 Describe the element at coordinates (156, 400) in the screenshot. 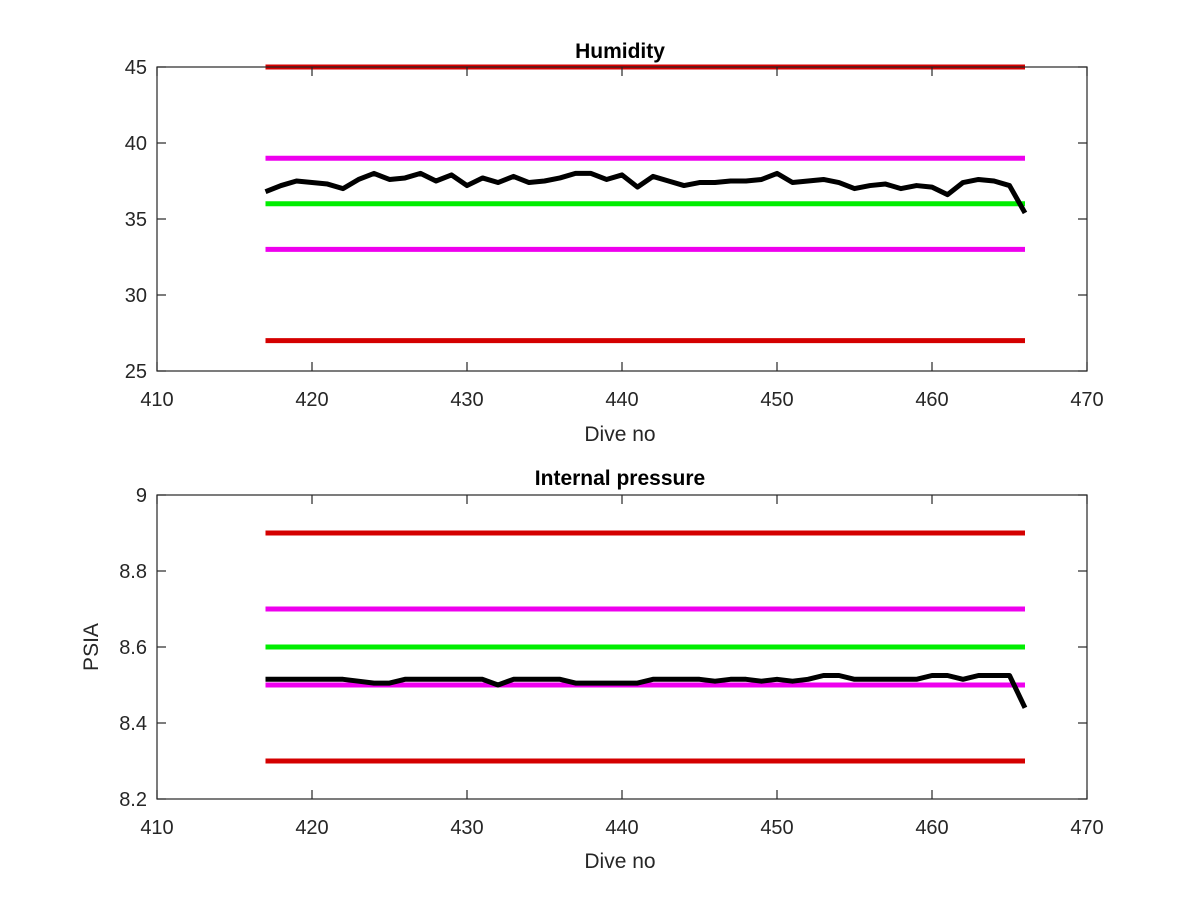

I see `humidity-x-tick-label: 410` at that location.